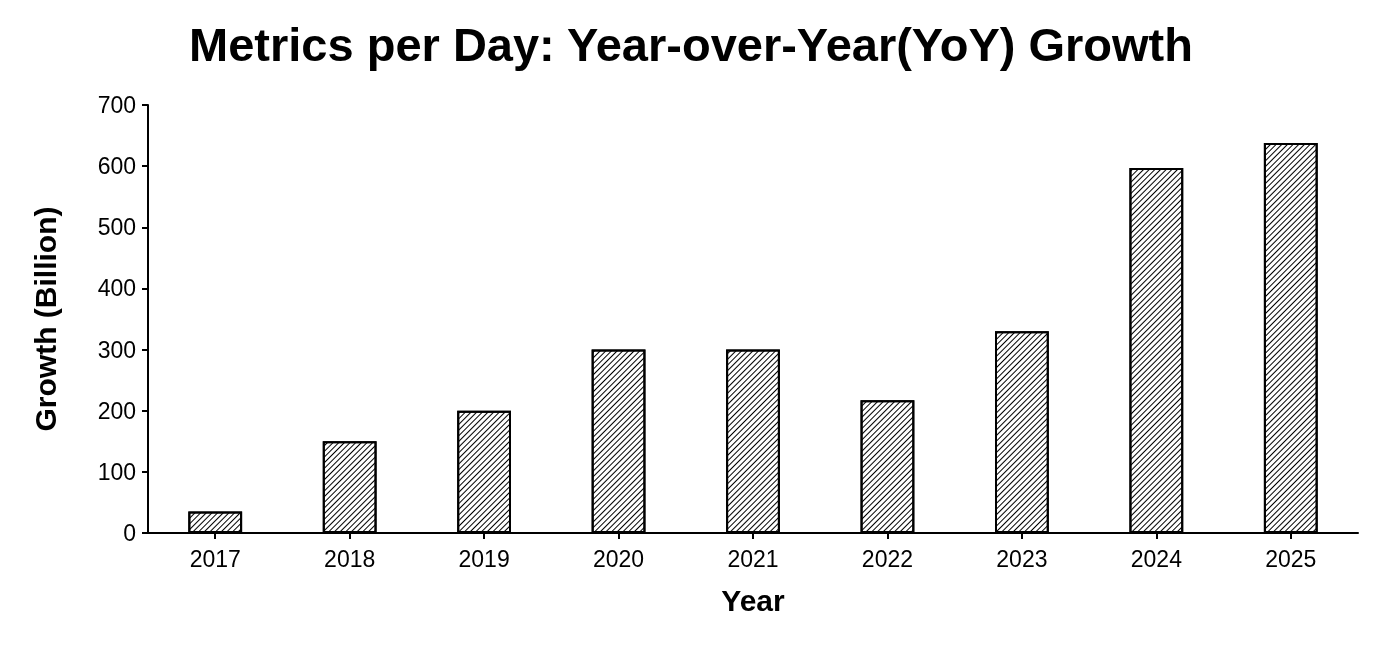 This screenshot has width=1382, height=654. What do you see at coordinates (116, 471) in the screenshot?
I see `y-tick-label: 100` at bounding box center [116, 471].